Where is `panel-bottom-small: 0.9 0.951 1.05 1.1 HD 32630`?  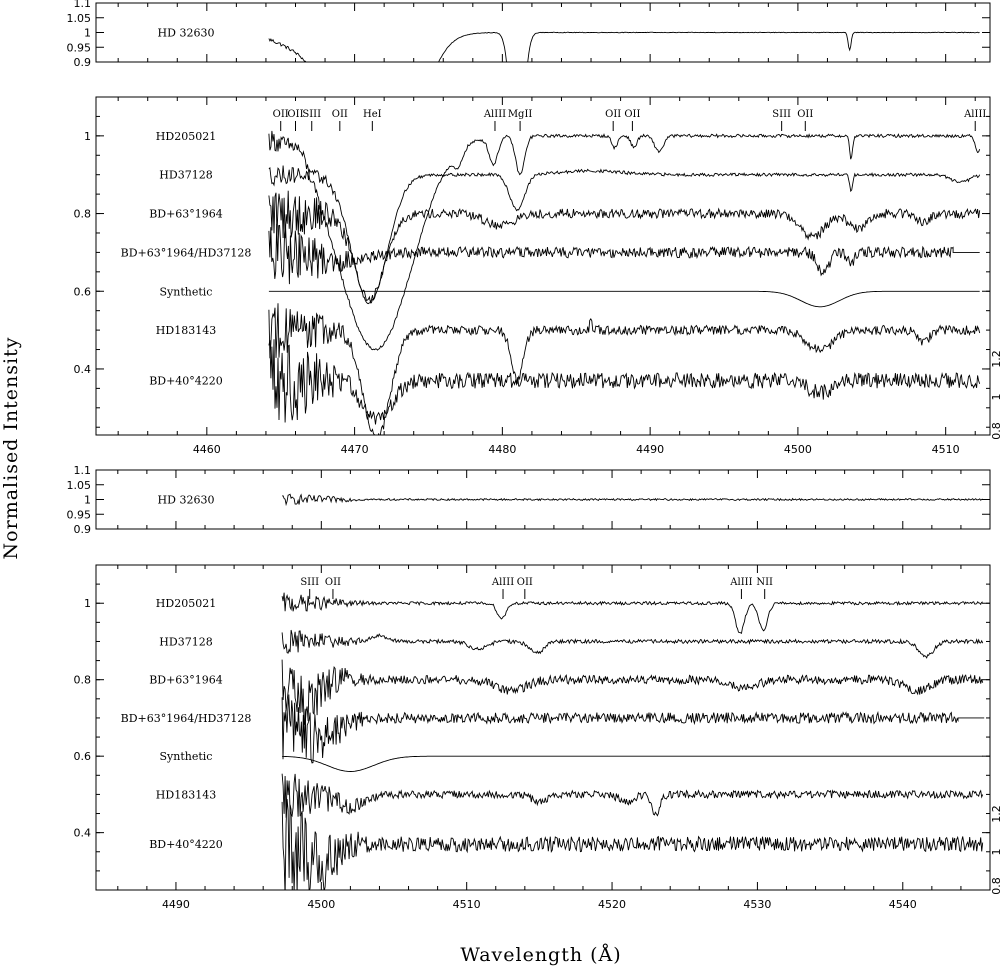
panel-bottom-small: 0.9 0.951 1.05 1.1 HD 32630 is located at coordinates (529, 500).